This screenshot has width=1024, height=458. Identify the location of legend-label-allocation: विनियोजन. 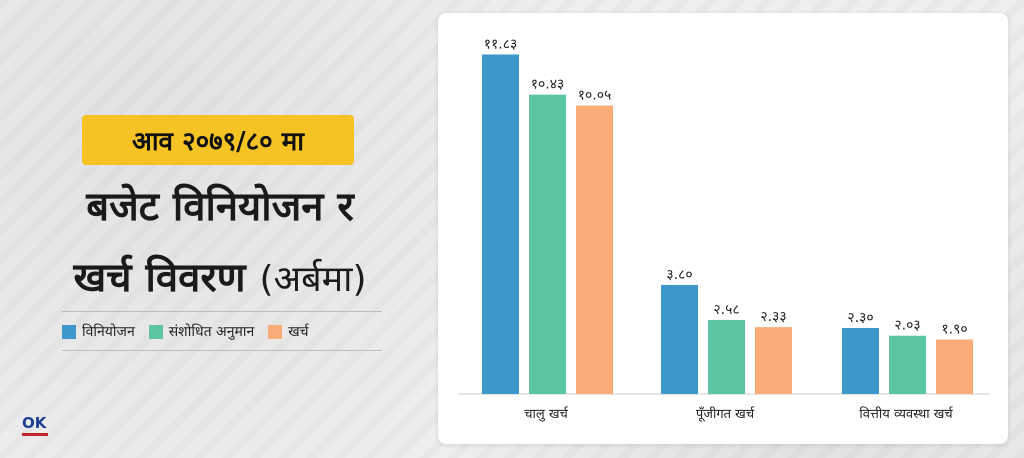
(108, 332).